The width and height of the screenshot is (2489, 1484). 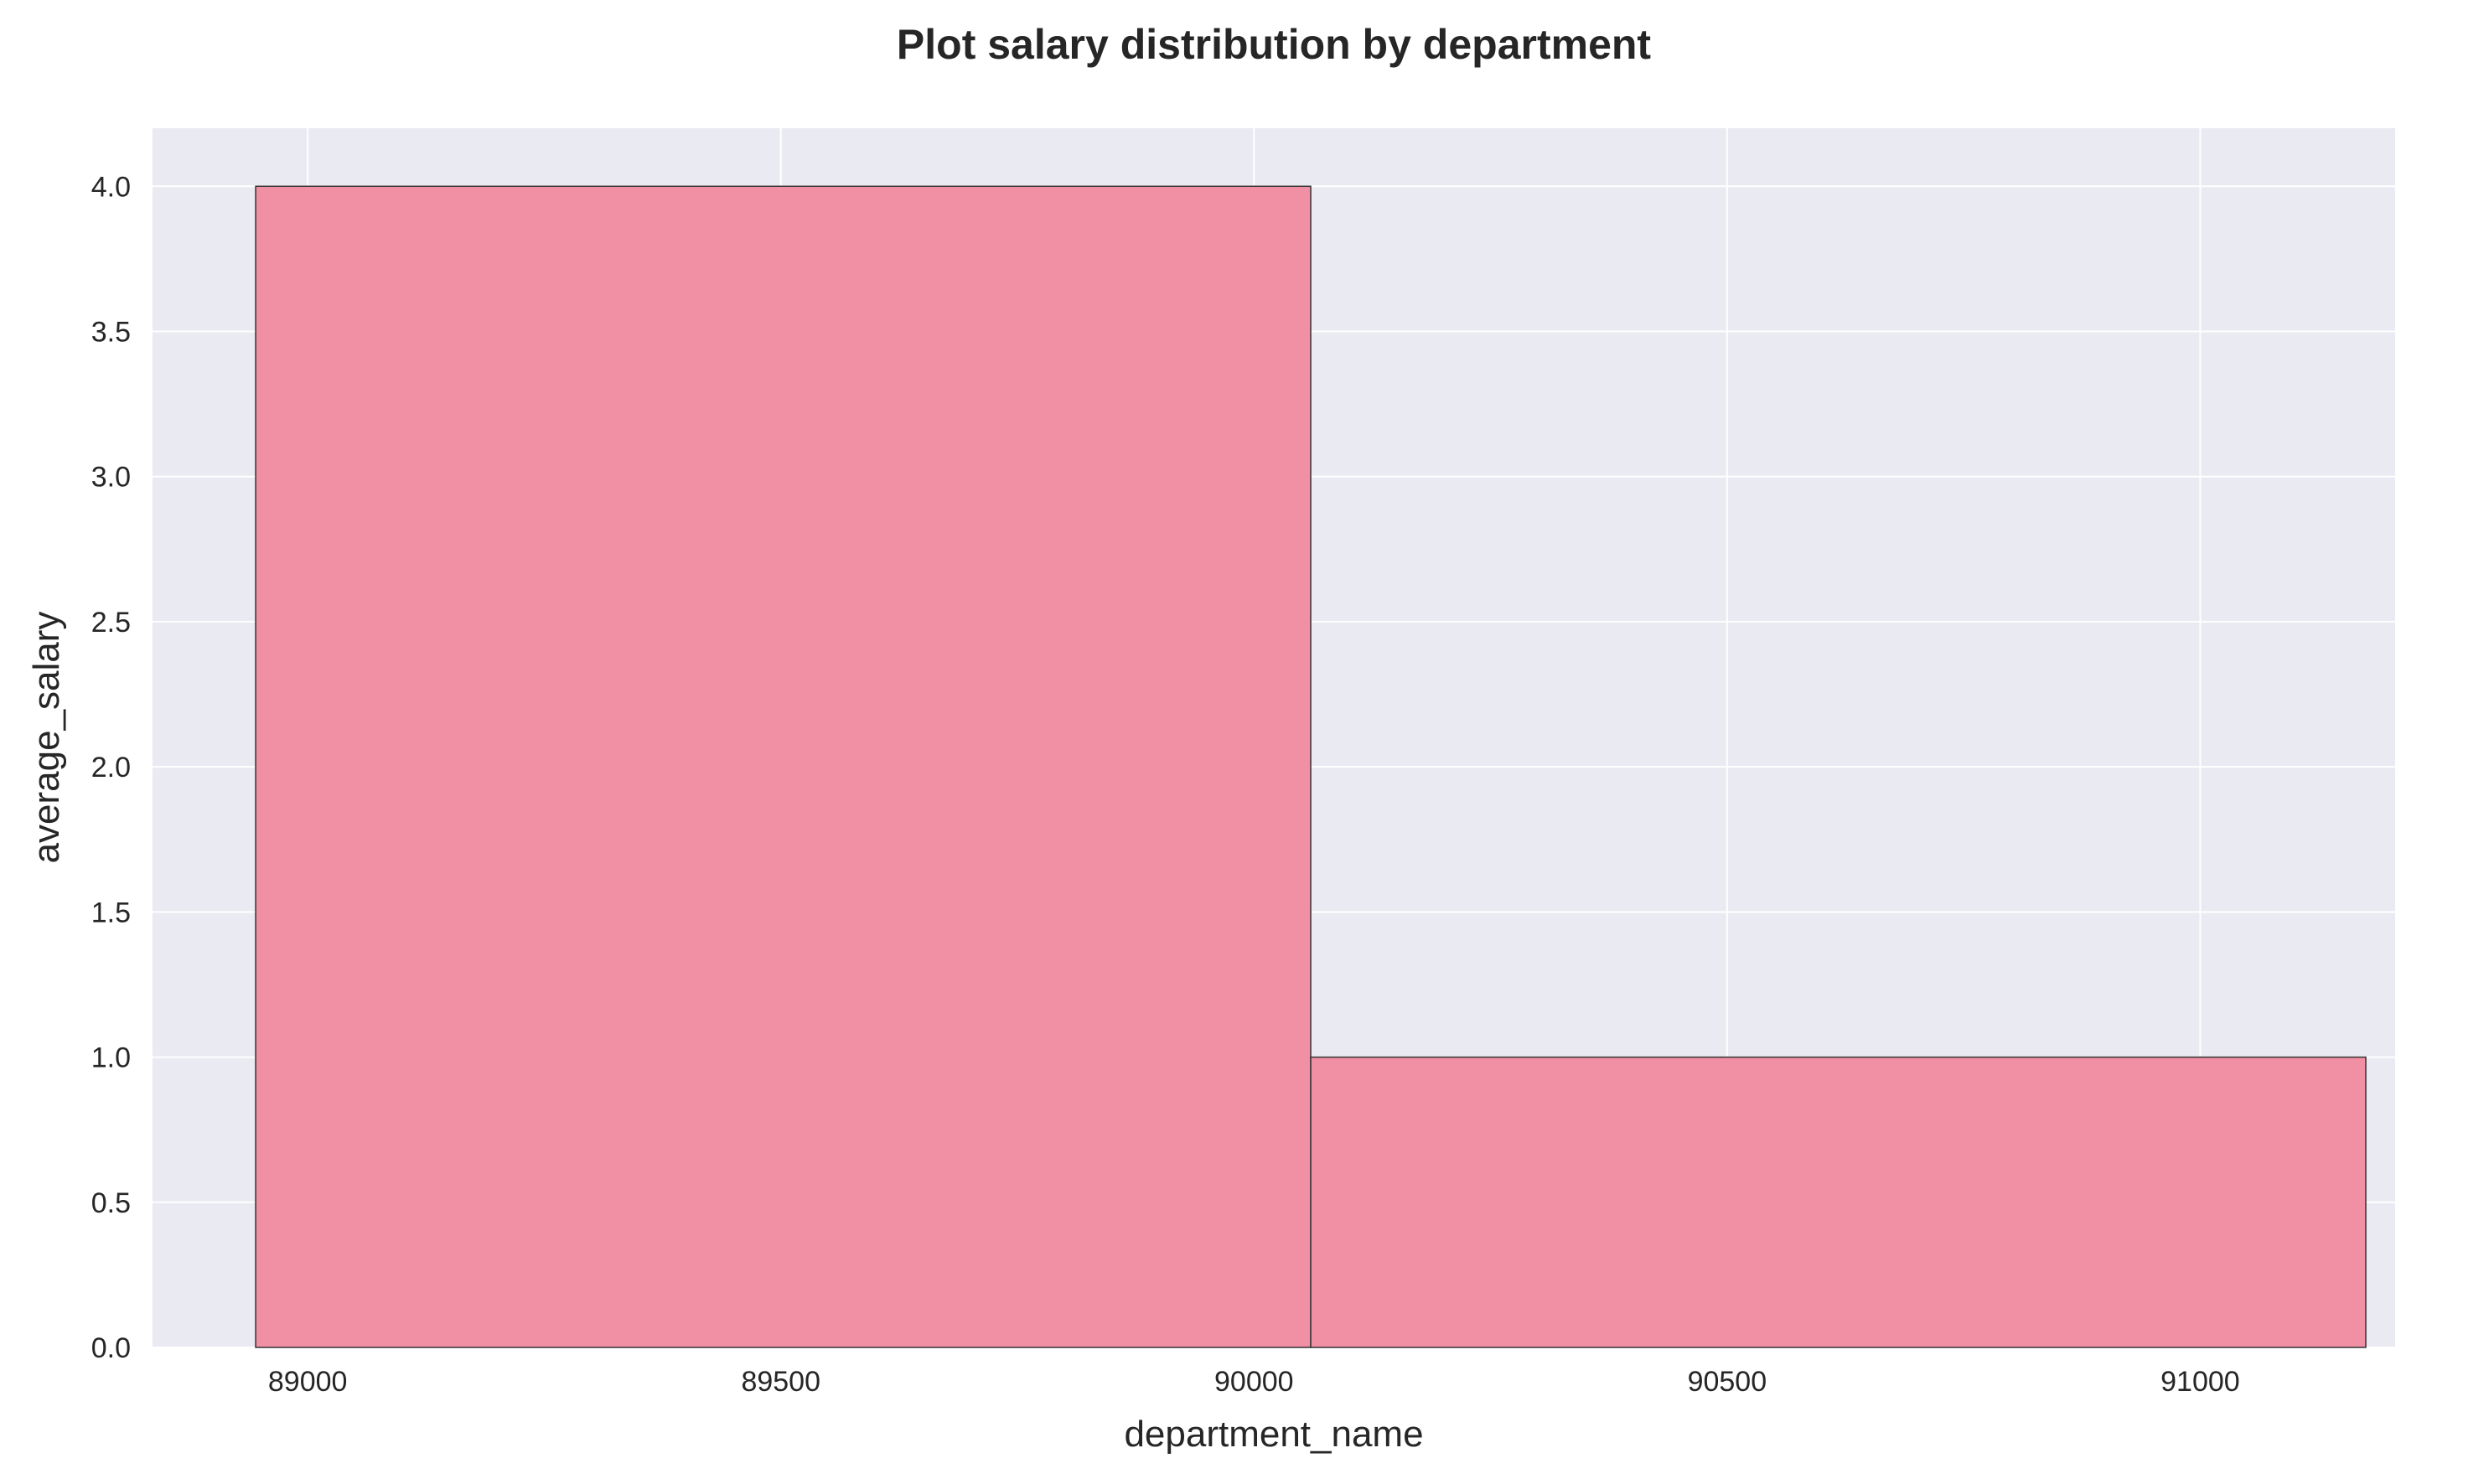 What do you see at coordinates (111, 1058) in the screenshot?
I see `y-tick-label: 1.0` at bounding box center [111, 1058].